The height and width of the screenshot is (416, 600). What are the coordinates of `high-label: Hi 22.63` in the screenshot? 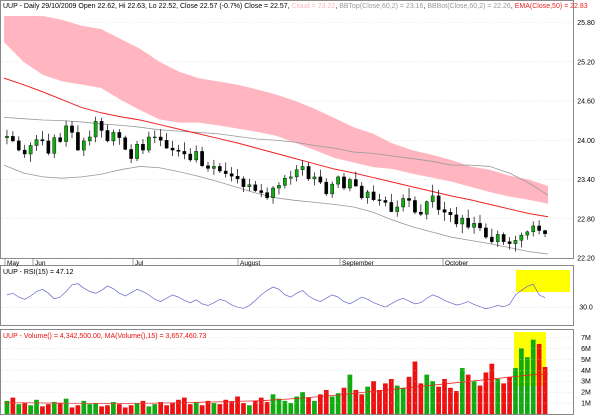 It's located at (132, 6).